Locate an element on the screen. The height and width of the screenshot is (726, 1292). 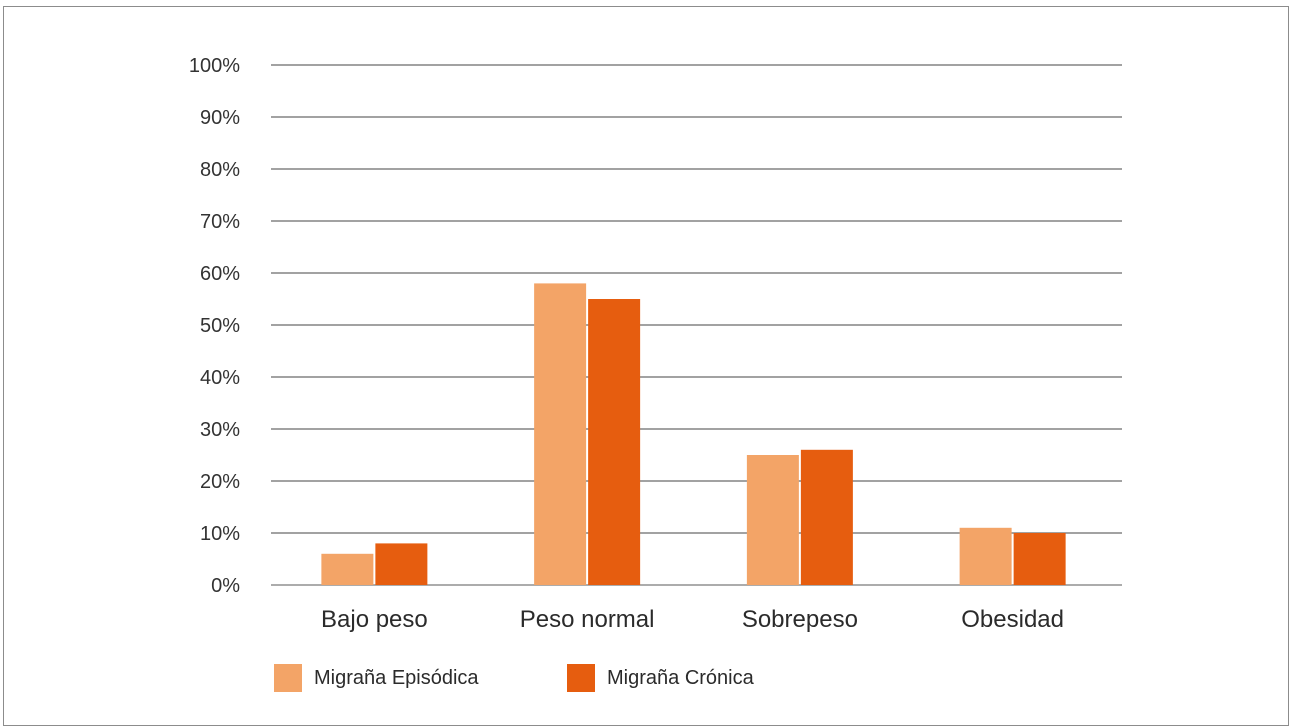
x-category-label: Bajo peso is located at coordinates (374, 619).